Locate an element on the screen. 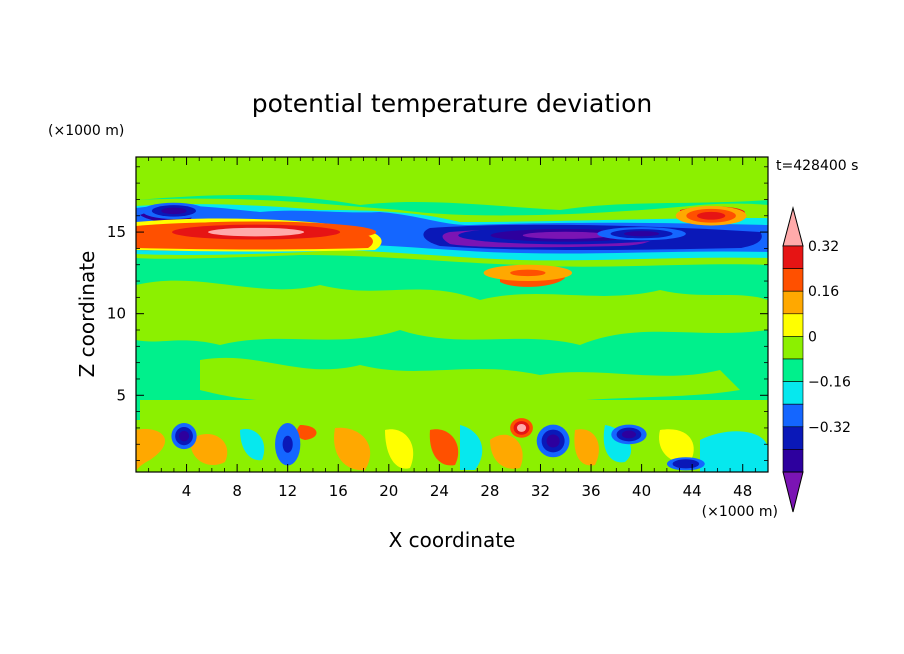  x-unit-label: (×1000 m) is located at coordinates (740, 512).